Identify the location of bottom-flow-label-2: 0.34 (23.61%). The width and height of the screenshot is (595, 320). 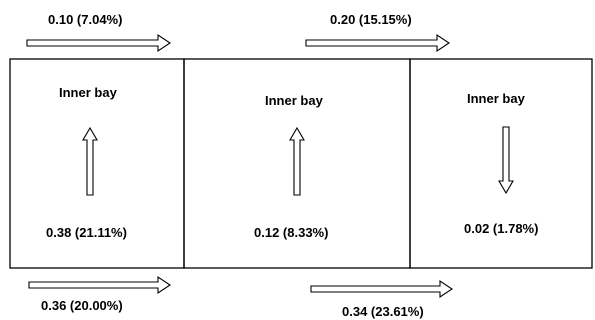
(383, 311).